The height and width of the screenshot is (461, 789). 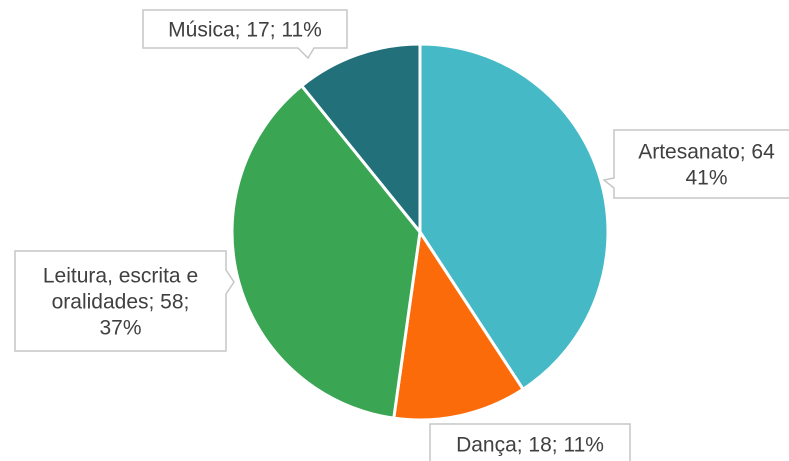 What do you see at coordinates (245, 29) in the screenshot?
I see `data-label-text: Música; 17; 11%` at bounding box center [245, 29].